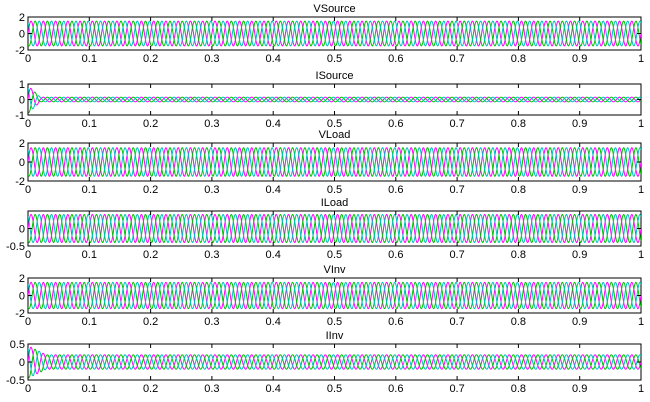  I want to click on subplot-title: ILoad, so click(335, 203).